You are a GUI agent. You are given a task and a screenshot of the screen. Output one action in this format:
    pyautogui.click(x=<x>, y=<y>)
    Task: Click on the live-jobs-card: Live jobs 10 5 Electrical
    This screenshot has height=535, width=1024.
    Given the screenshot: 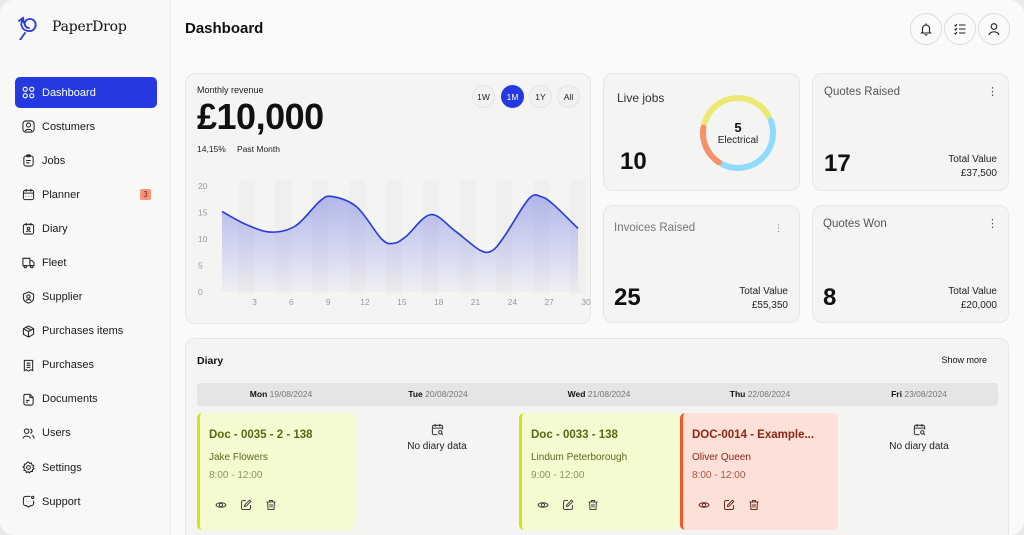 What is the action you would take?
    pyautogui.click(x=701, y=132)
    